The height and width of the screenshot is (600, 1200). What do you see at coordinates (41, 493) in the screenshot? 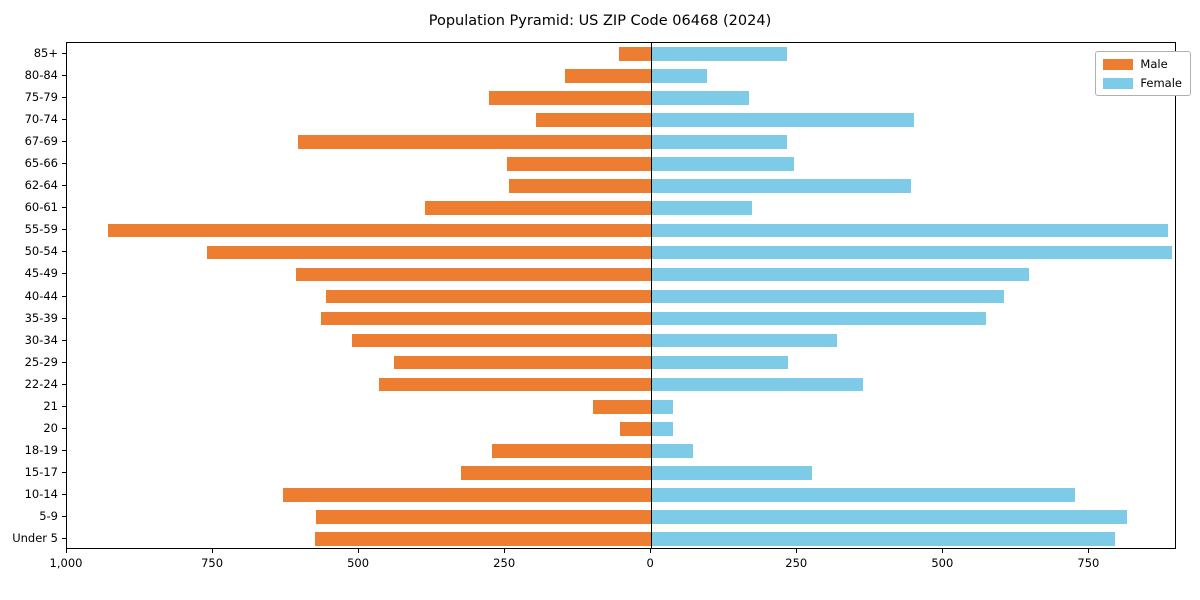
I see `y-axis-tick-label: 10-14` at bounding box center [41, 493].